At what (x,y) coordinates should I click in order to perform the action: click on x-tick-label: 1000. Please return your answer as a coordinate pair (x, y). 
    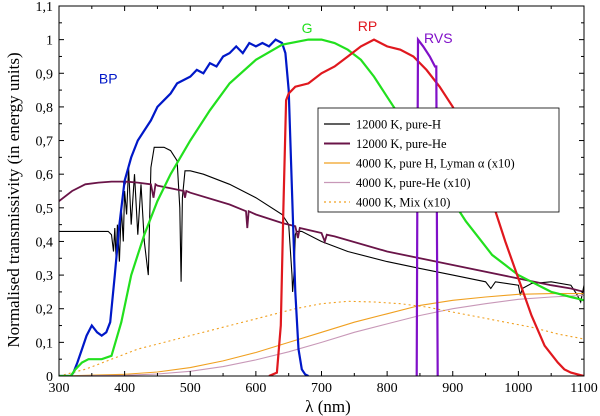
    Looking at the image, I should click on (518, 388).